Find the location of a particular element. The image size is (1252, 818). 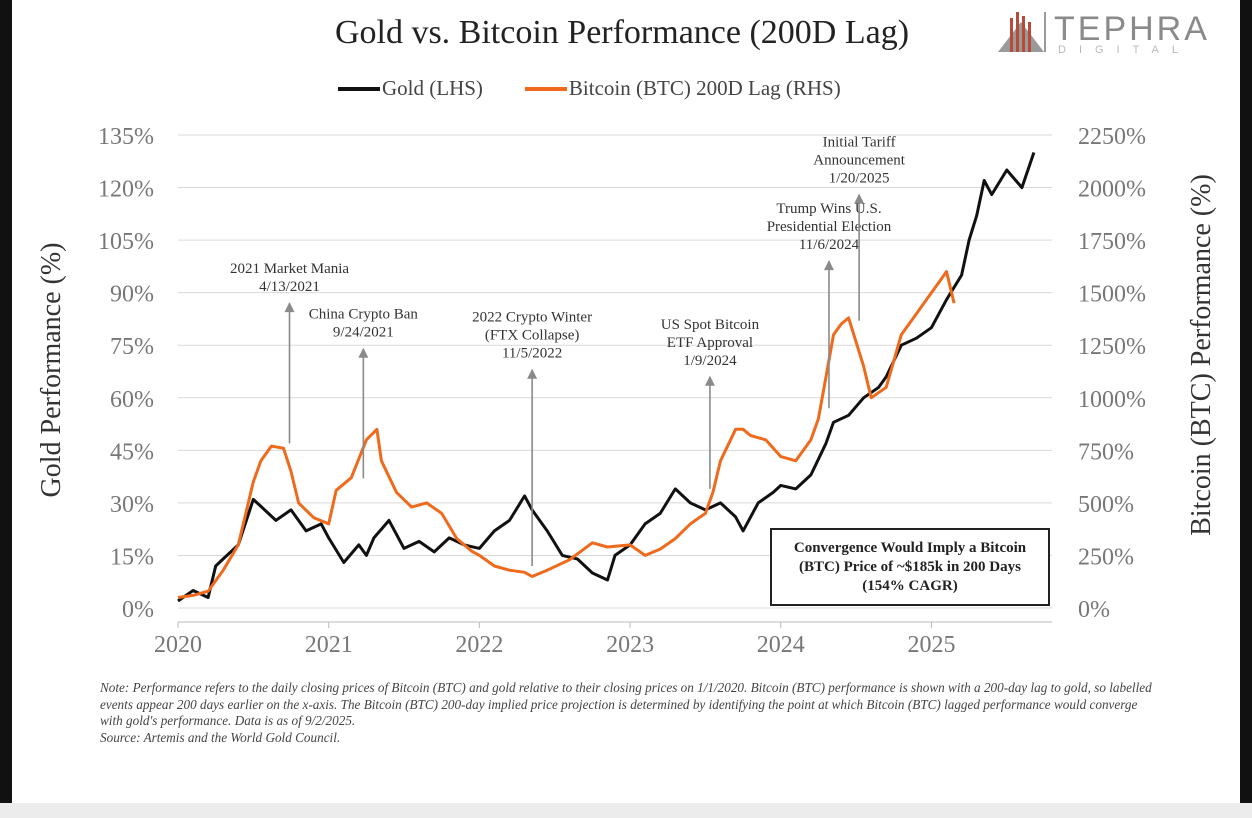

y-left-tick-label: 105% is located at coordinates (126, 242).